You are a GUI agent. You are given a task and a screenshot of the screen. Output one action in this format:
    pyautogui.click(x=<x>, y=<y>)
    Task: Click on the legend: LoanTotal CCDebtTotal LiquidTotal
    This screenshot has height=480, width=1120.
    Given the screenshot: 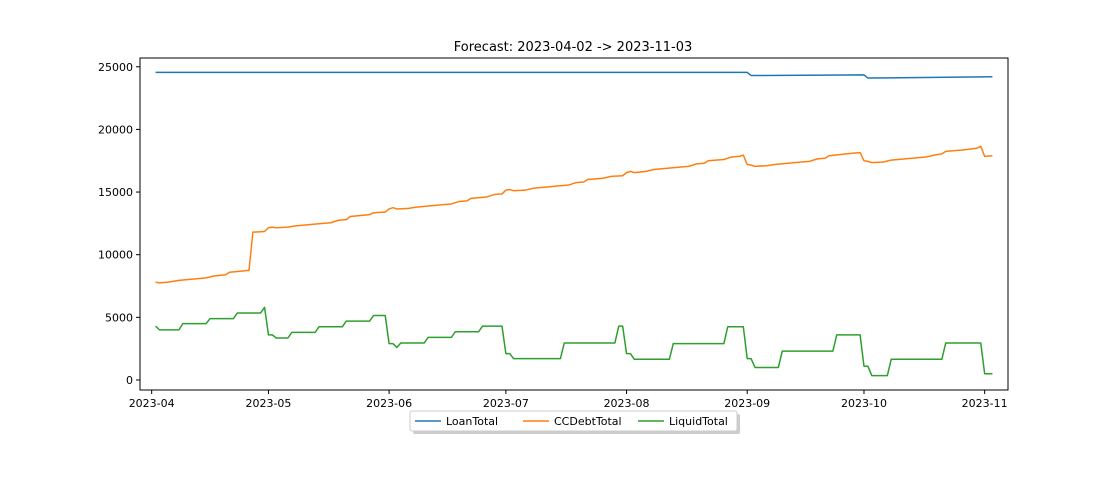 What is the action you would take?
    pyautogui.click(x=574, y=422)
    